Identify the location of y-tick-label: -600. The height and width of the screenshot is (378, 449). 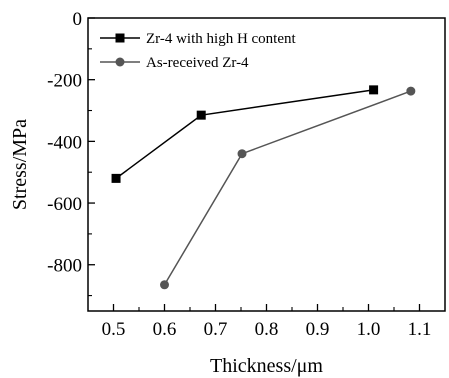
(64, 204).